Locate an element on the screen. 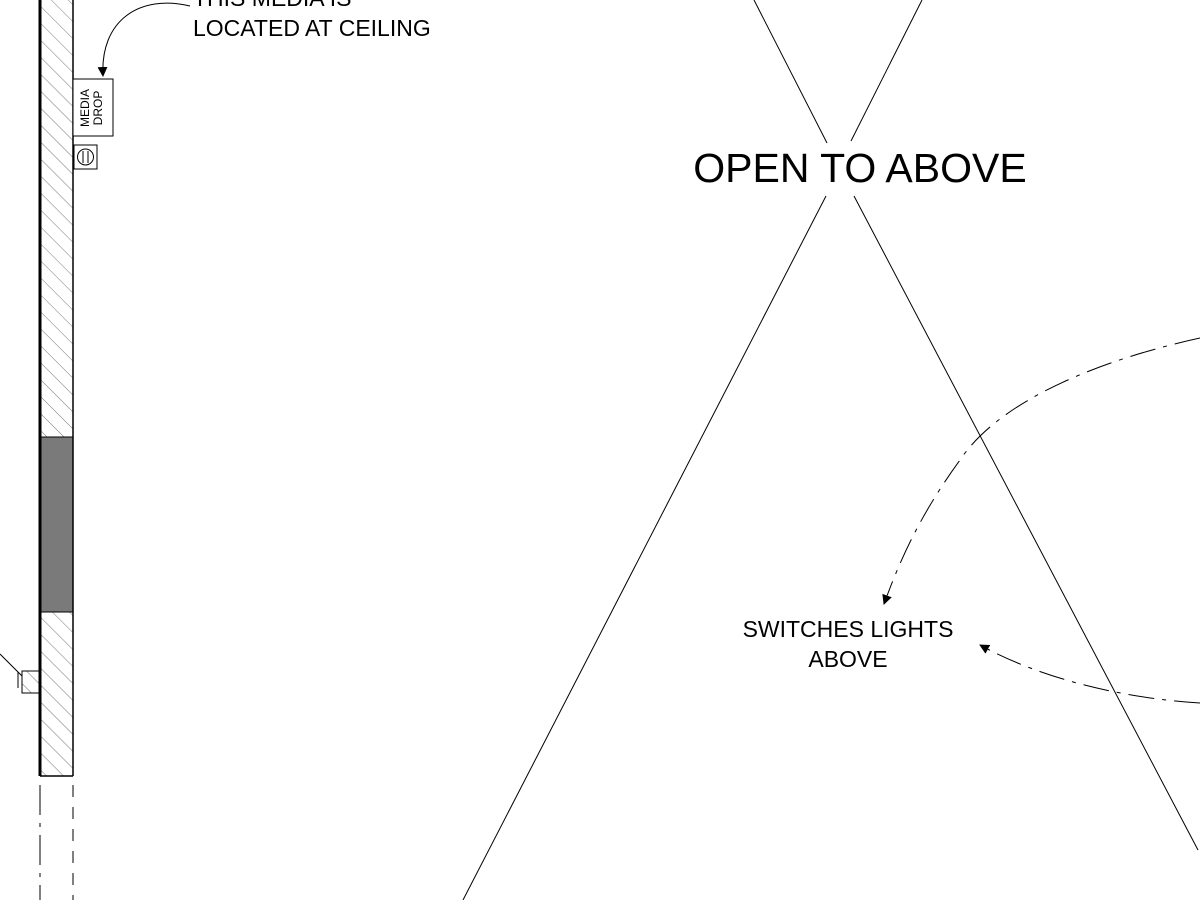 The width and height of the screenshot is (1200, 900). outlet-icon is located at coordinates (85, 157).